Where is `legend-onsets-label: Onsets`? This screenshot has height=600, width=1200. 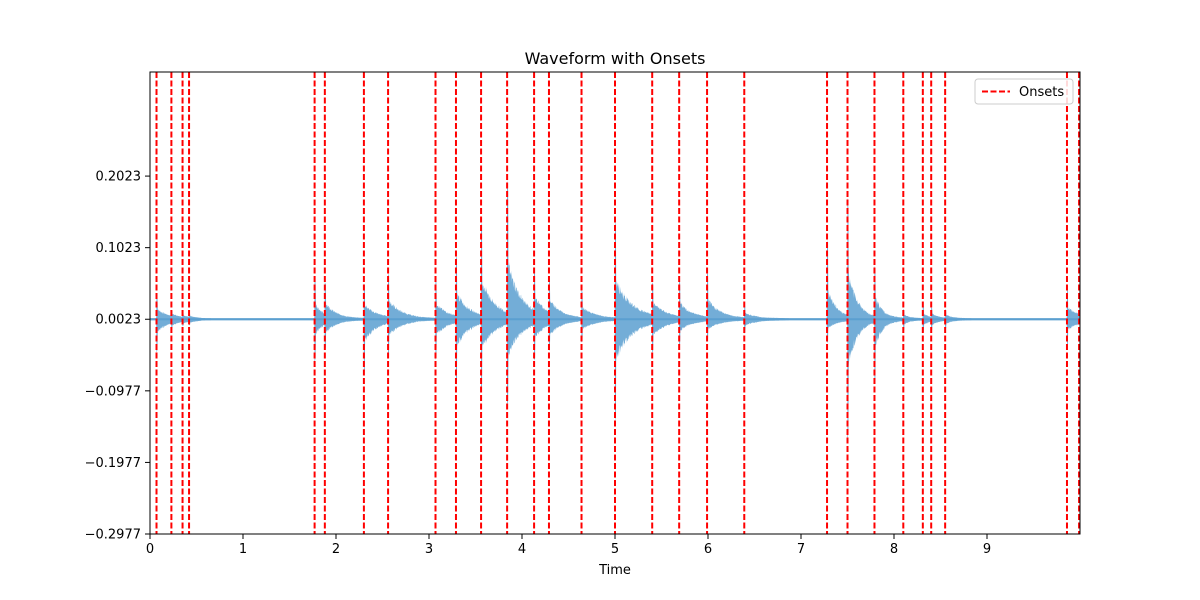
legend-onsets-label: Onsets is located at coordinates (1041, 92).